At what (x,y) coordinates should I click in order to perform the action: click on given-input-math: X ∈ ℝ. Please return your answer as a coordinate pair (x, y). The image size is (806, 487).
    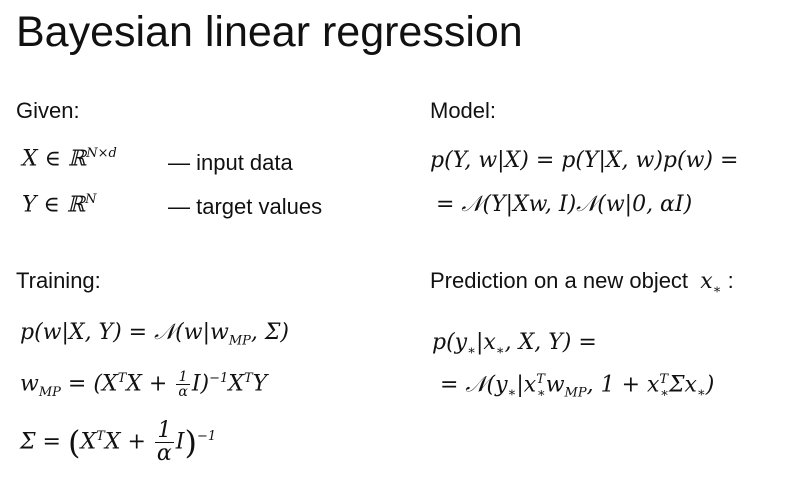
    Looking at the image, I should click on (54, 159).